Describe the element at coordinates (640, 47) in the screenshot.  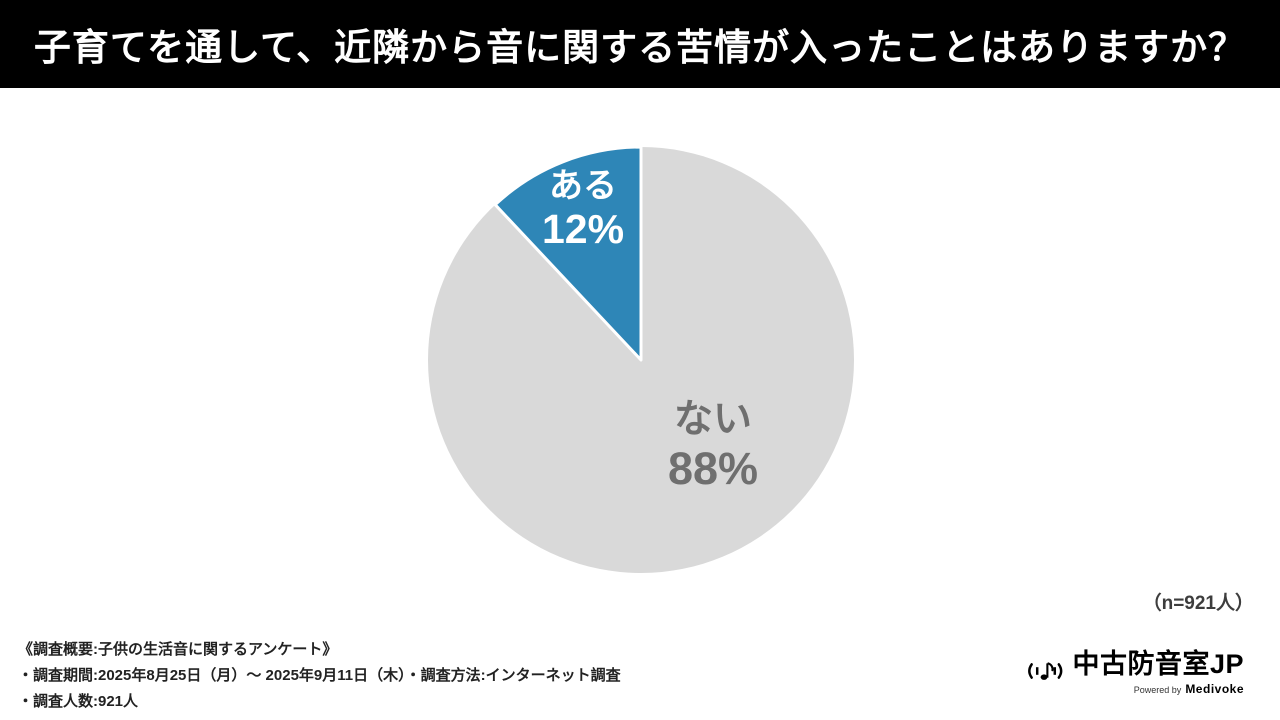
I see `page-title: 子育てを通して、近隣から音に関する苦情が入ったことはありますか？` at that location.